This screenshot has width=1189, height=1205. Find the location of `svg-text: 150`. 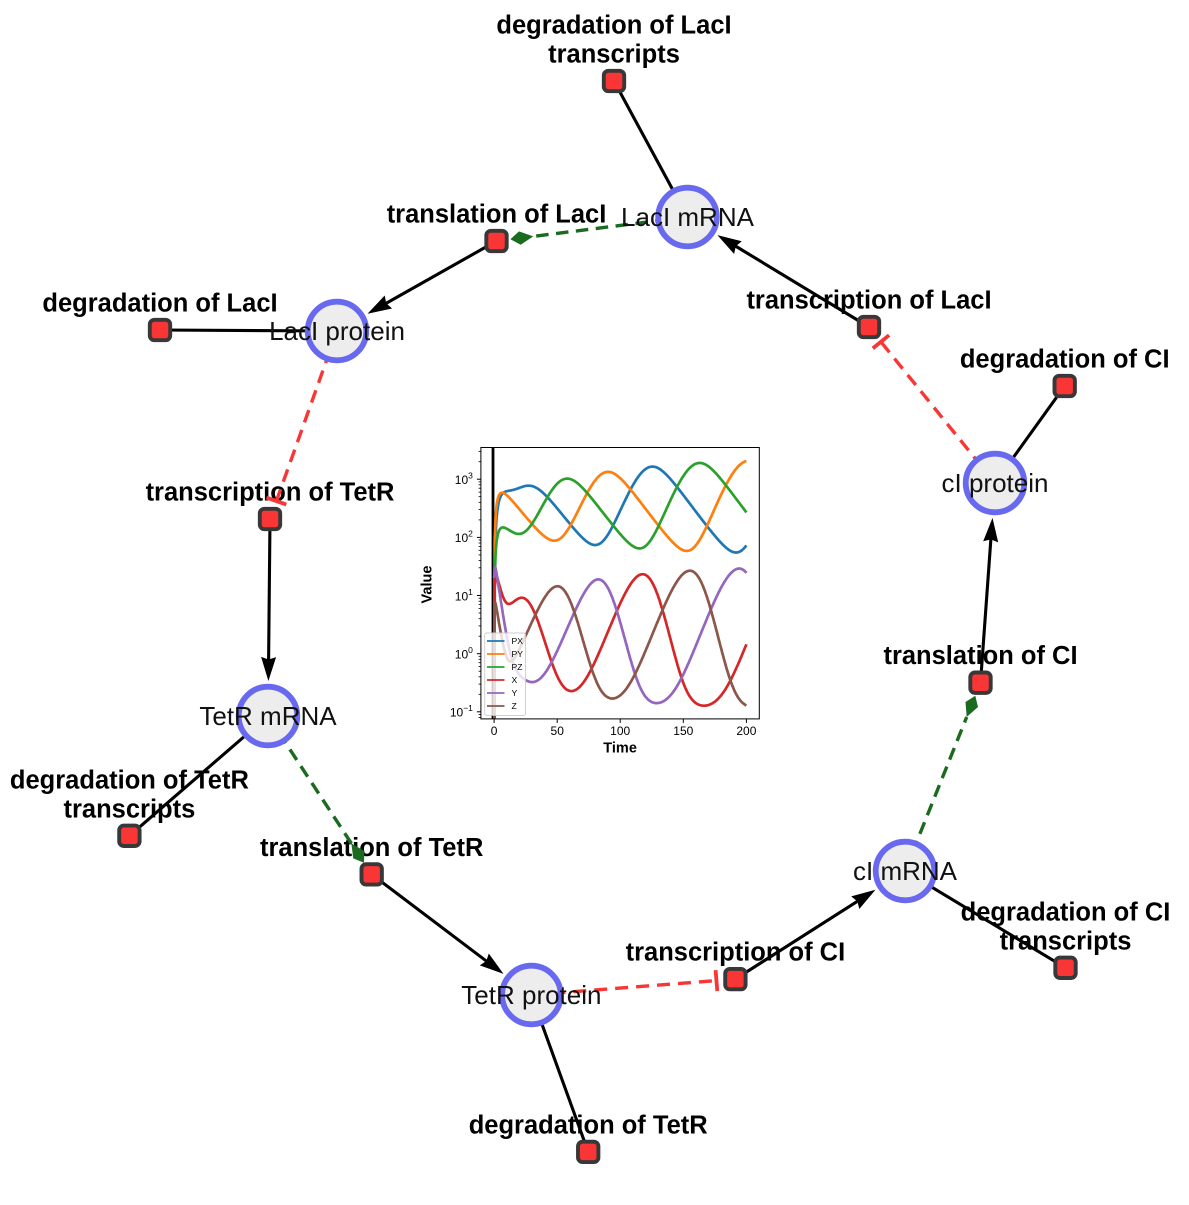

svg-text: 150 is located at coordinates (683, 731).